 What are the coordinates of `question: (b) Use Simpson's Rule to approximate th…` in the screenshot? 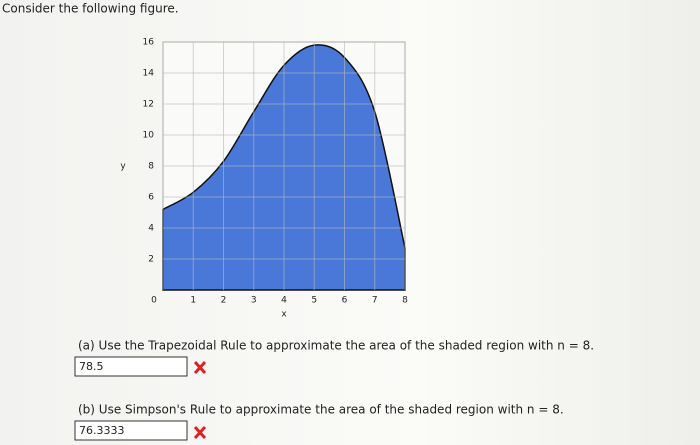 It's located at (321, 410).